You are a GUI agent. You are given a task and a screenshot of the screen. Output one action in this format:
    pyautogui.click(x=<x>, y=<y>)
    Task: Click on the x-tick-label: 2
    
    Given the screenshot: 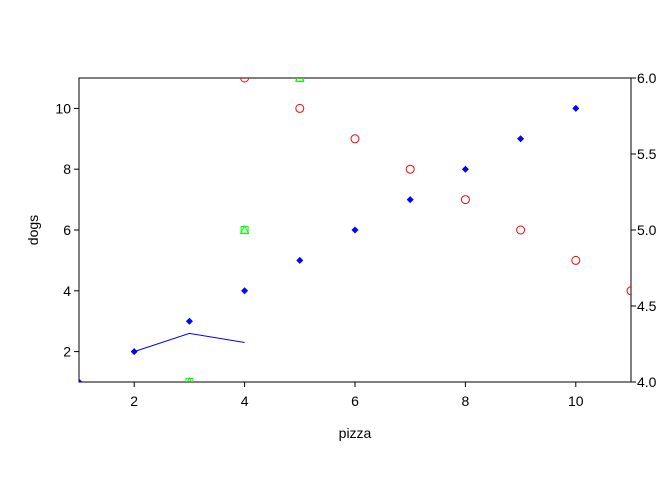 What is the action you would take?
    pyautogui.click(x=134, y=401)
    